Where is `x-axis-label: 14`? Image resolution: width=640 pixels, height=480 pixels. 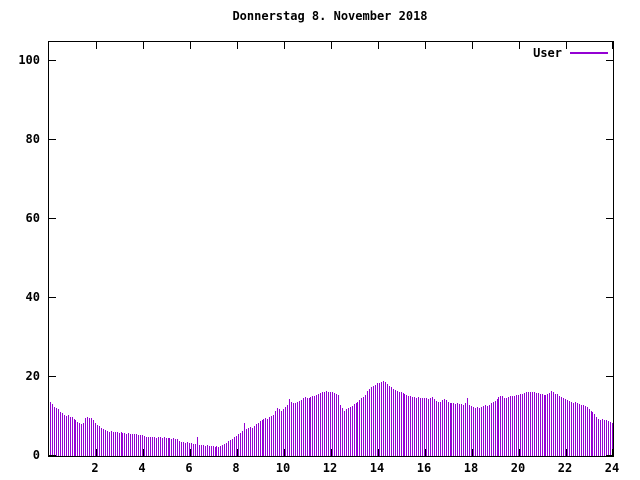
x-axis-label: 14 is located at coordinates (377, 468).